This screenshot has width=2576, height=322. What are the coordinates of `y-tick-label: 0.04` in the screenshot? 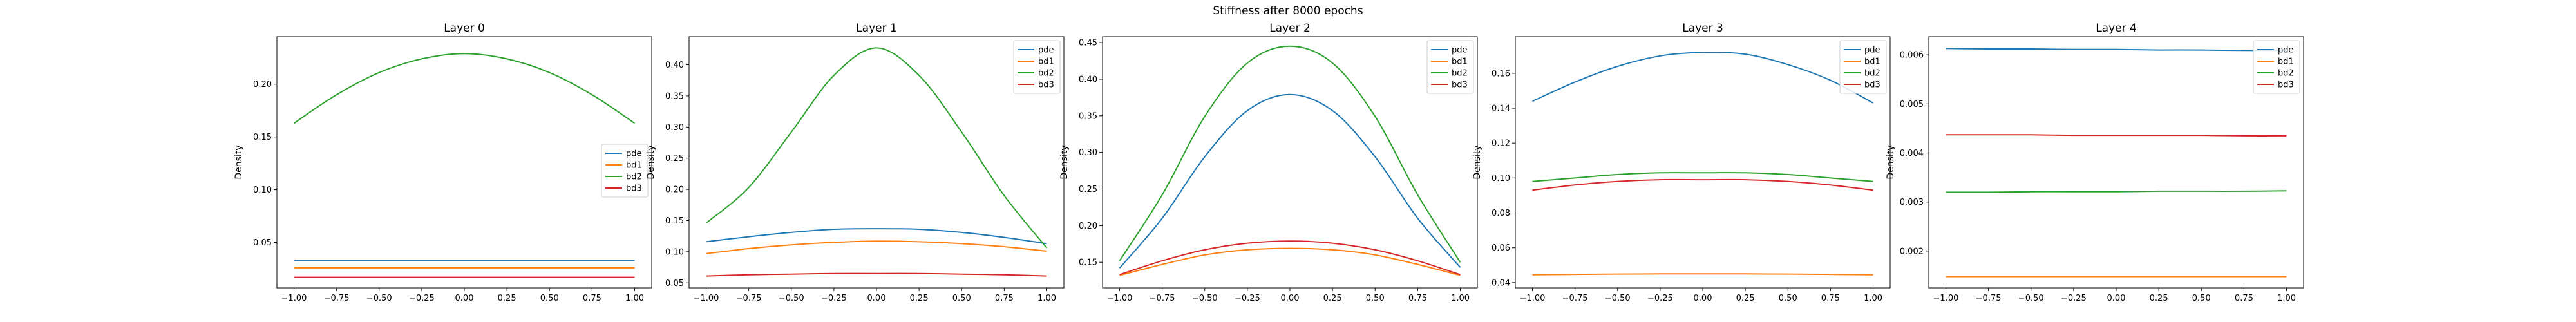 It's located at (1501, 283).